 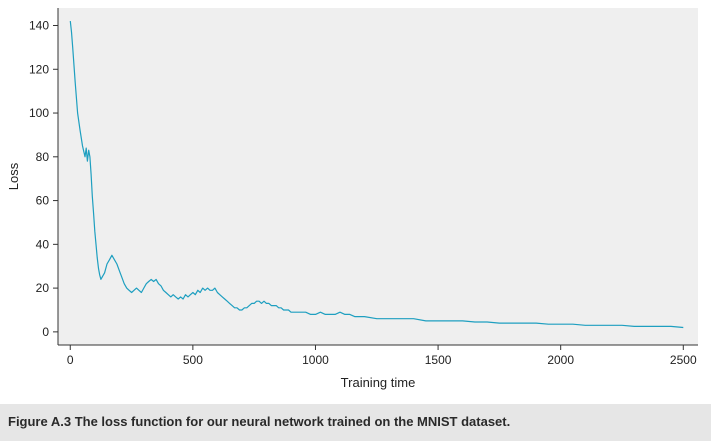 What do you see at coordinates (683, 360) in the screenshot?
I see `x-tick-label: 2500` at bounding box center [683, 360].